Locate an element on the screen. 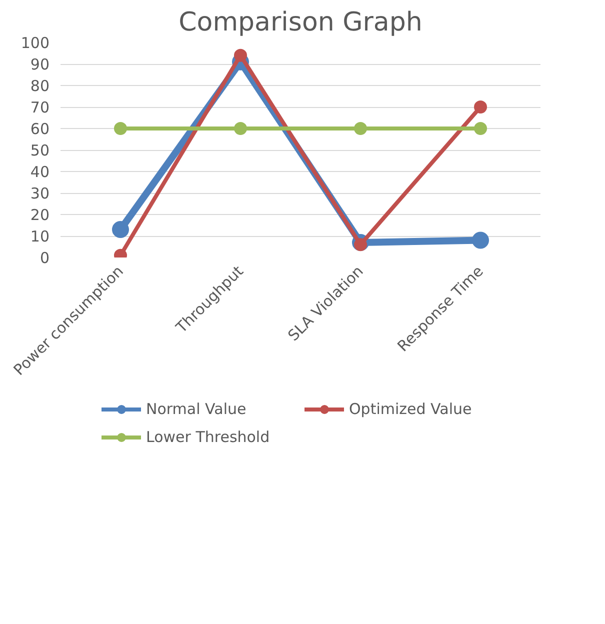  y-tick-label: 100 is located at coordinates (35, 43).